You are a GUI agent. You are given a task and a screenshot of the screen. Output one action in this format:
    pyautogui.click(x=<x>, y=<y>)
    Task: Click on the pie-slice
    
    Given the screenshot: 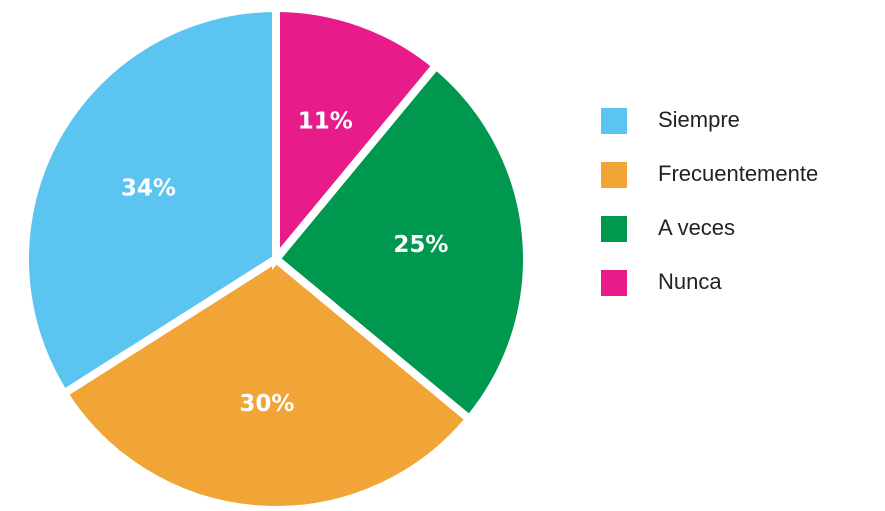 What is the action you would take?
    pyautogui.click(x=357, y=137)
    